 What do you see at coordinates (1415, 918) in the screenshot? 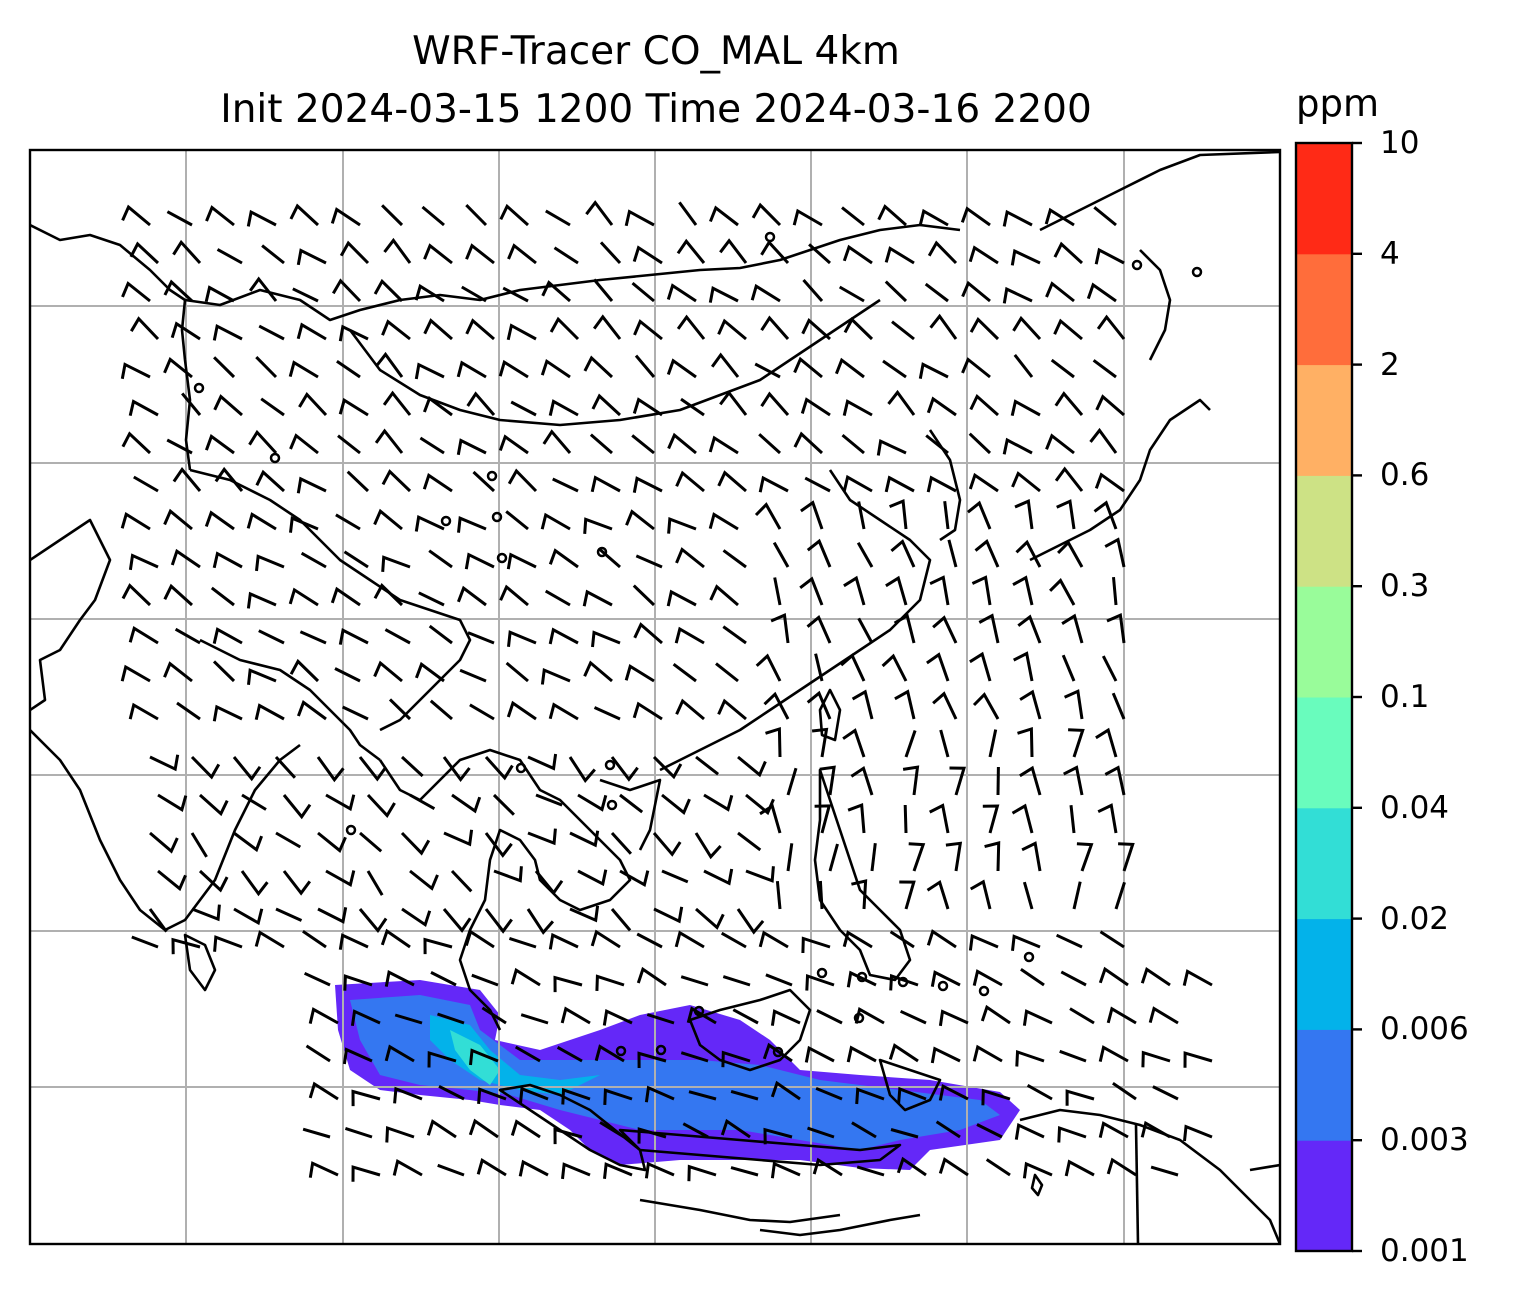
I see `colorbar-tick-label: 0.02` at bounding box center [1415, 918].